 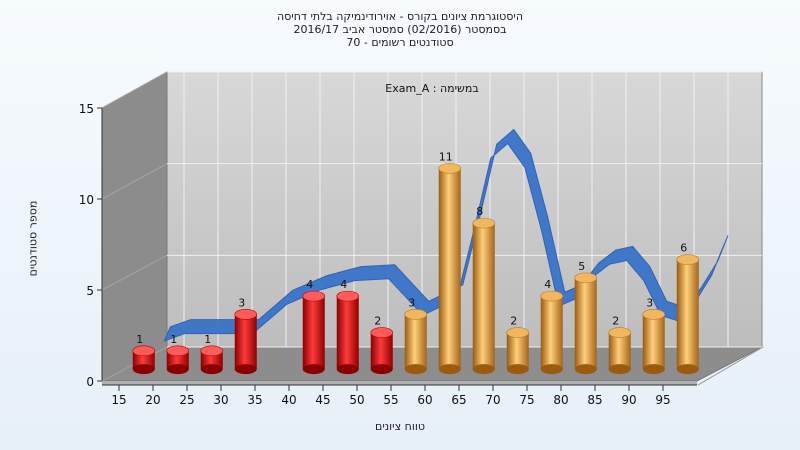 I want to click on data-label: 6, so click(x=683, y=248).